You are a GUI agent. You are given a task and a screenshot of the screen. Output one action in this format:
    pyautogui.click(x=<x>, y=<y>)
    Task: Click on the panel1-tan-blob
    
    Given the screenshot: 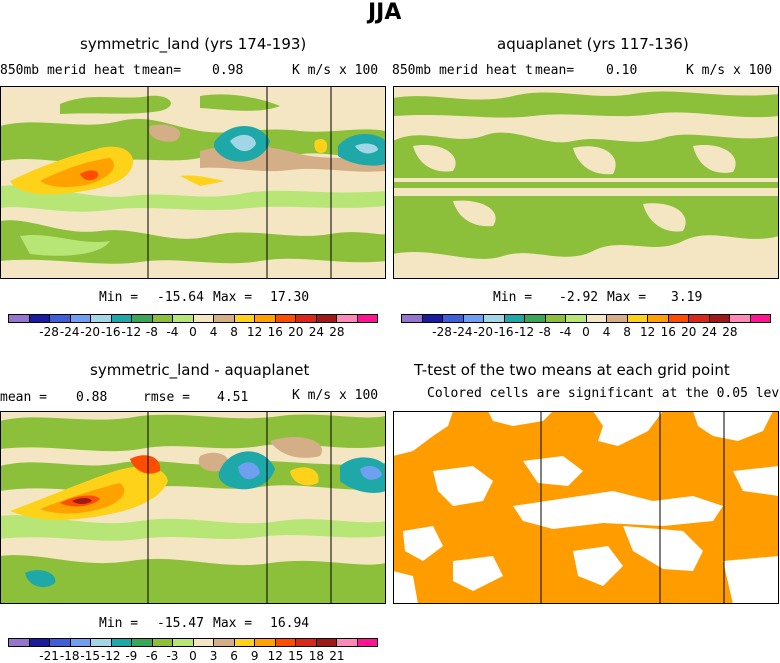 What is the action you would take?
    pyautogui.click(x=165, y=133)
    